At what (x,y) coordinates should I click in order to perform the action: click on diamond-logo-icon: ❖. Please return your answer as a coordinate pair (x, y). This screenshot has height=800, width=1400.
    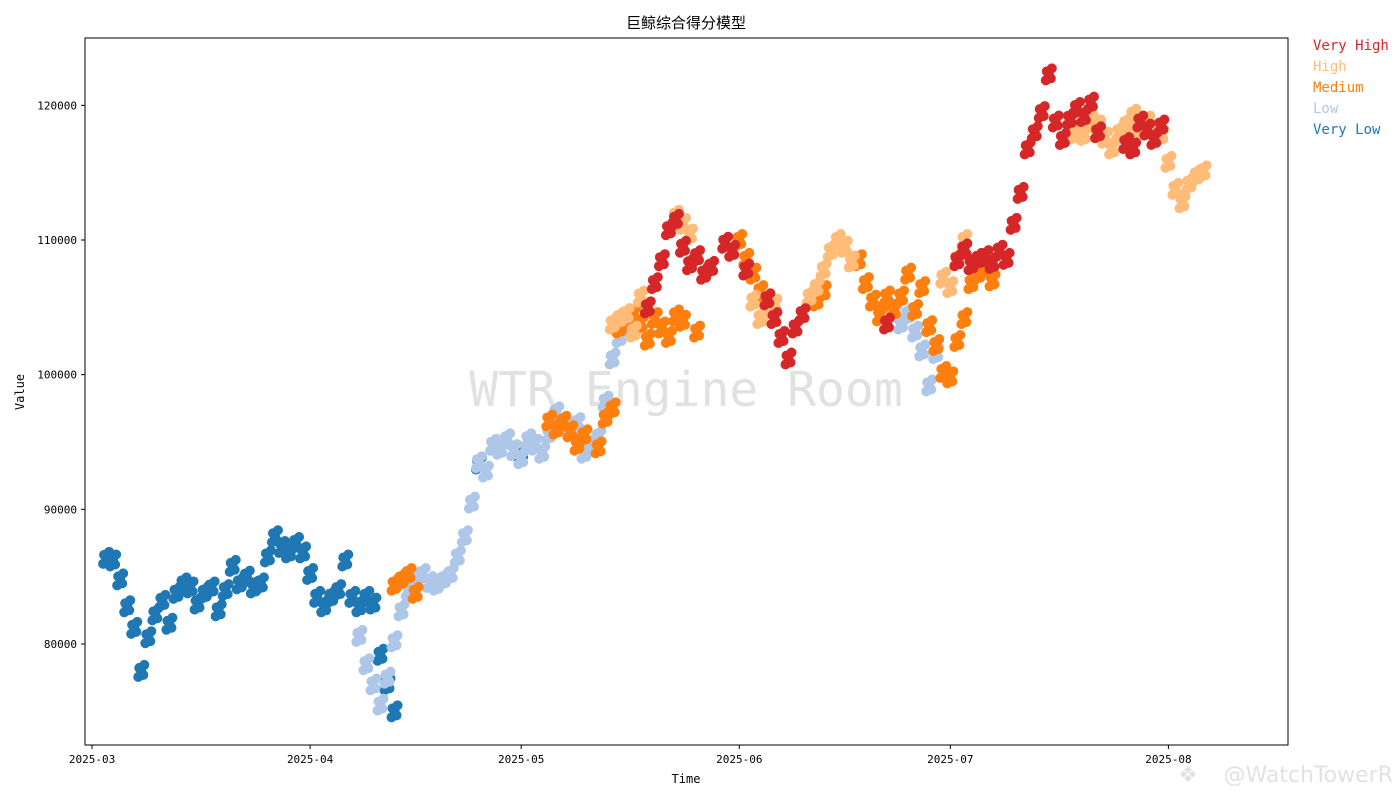
    Looking at the image, I should click on (1188, 775).